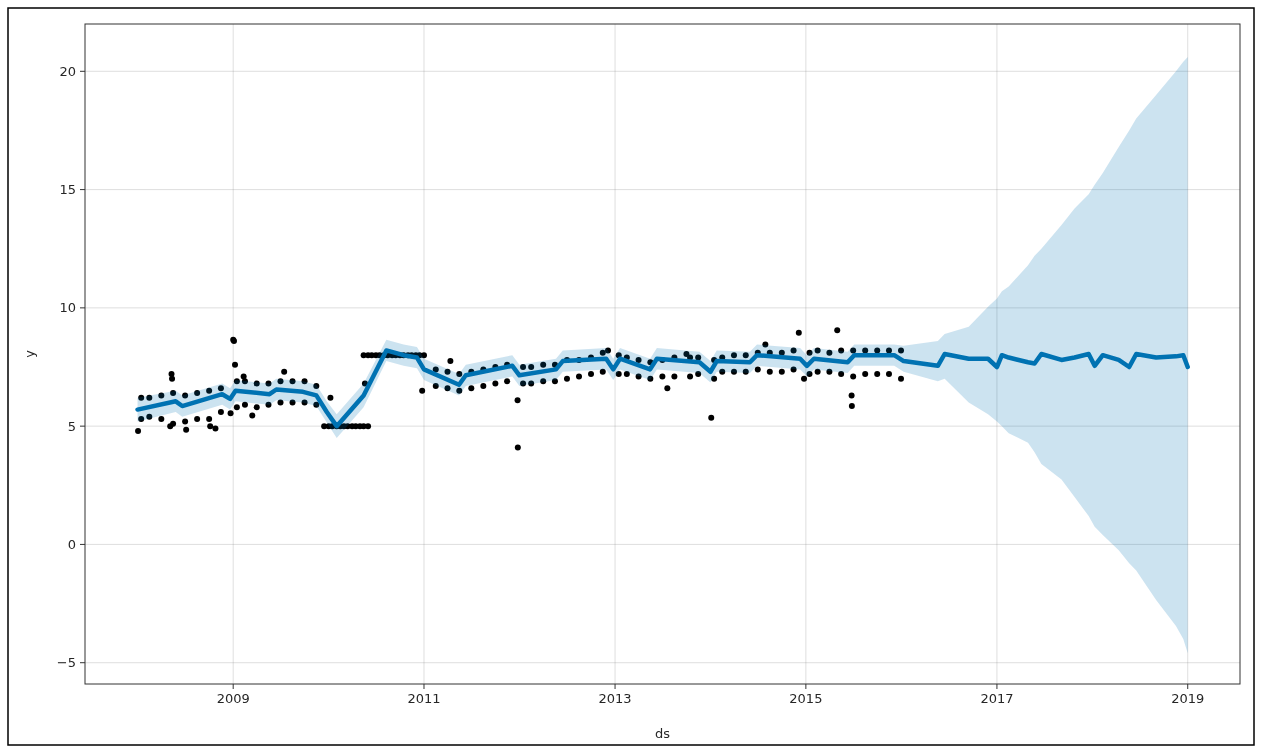 The image size is (1261, 747). Describe the element at coordinates (1188, 698) in the screenshot. I see `x-tick-label: 2019` at that location.